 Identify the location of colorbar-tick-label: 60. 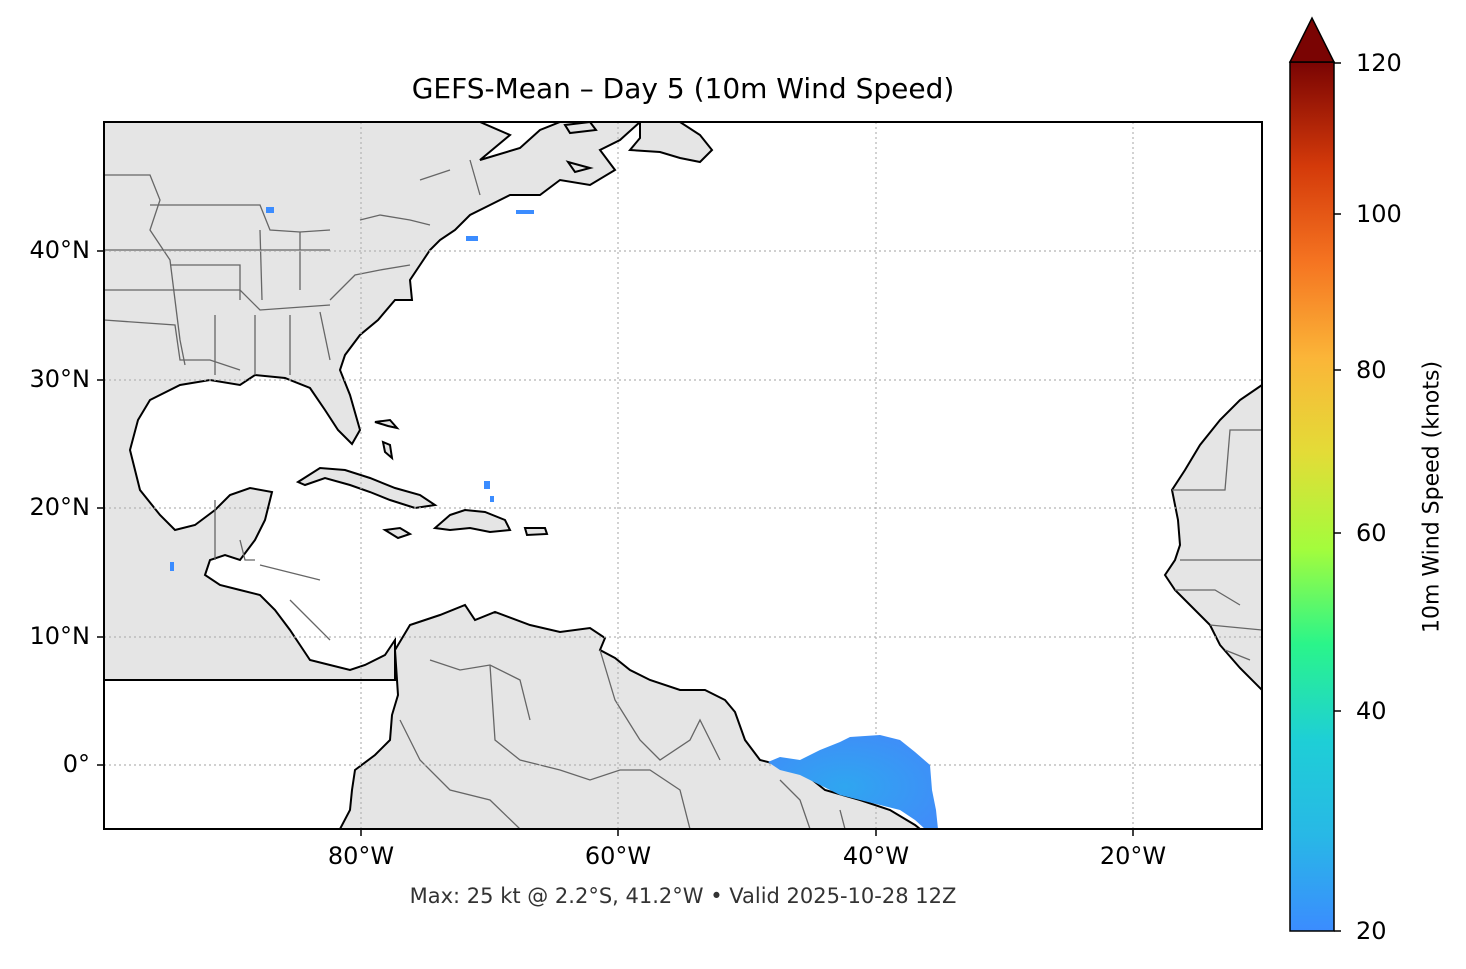
(1371, 533).